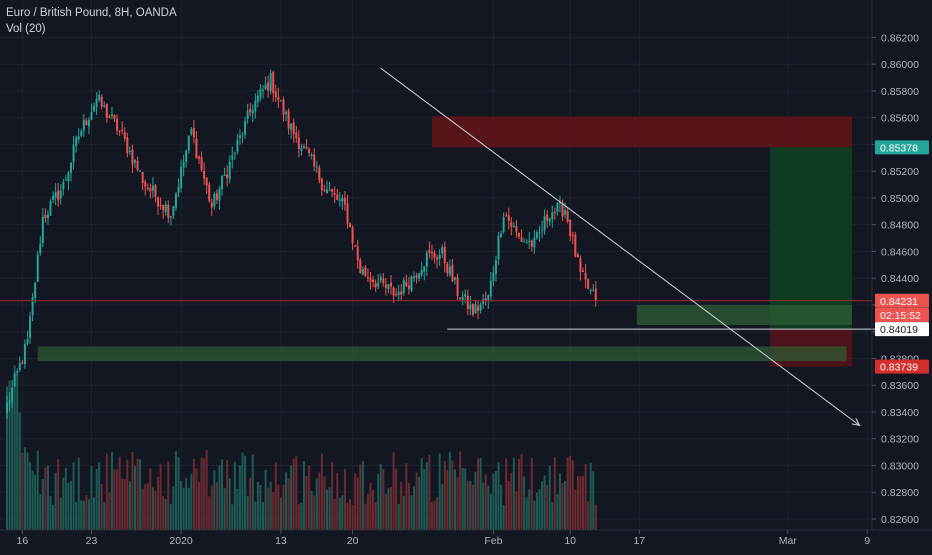  What do you see at coordinates (902, 147) in the screenshot?
I see `price-badge` at bounding box center [902, 147].